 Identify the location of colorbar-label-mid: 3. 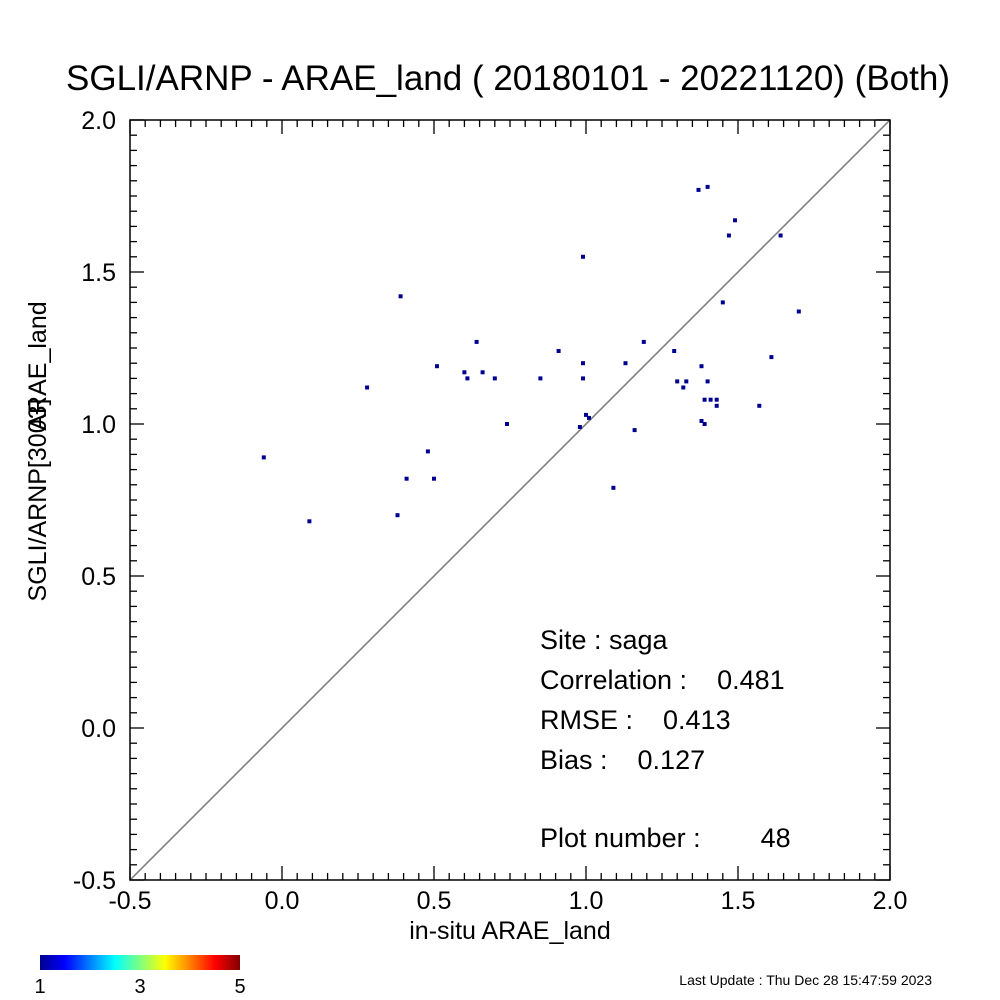
(139, 987).